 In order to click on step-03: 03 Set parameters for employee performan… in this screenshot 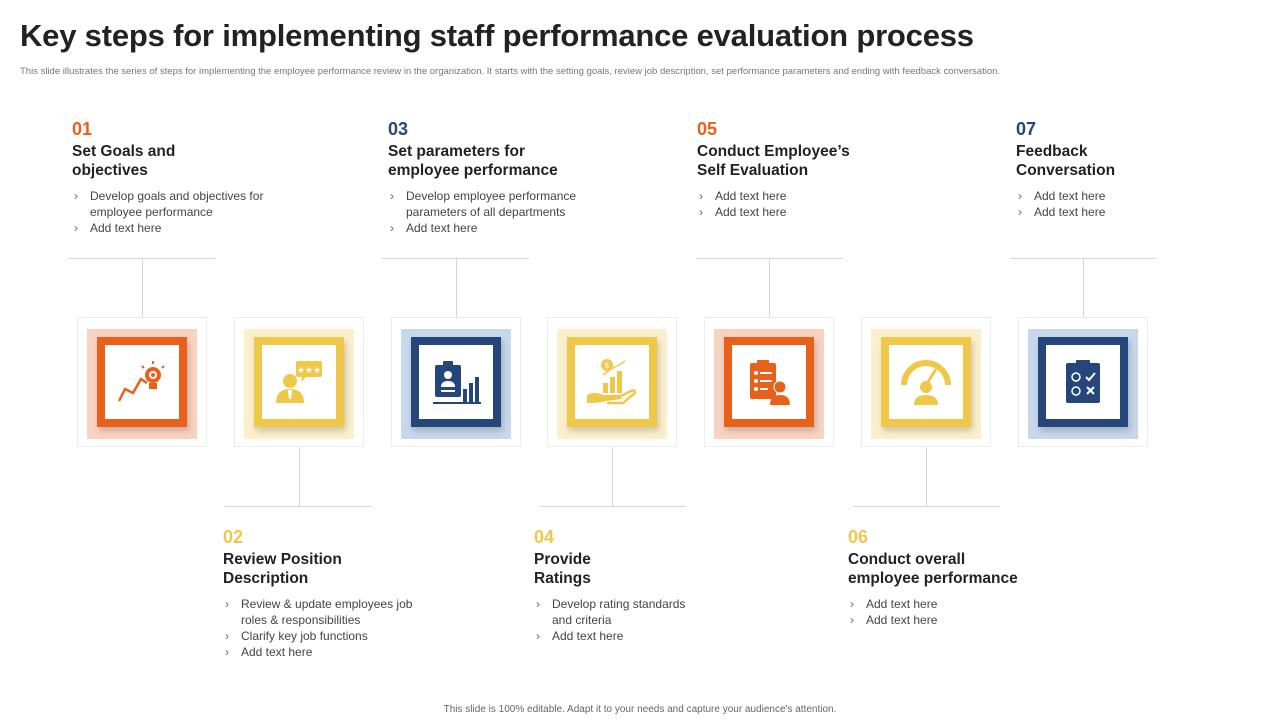, I will do `click(495, 177)`.